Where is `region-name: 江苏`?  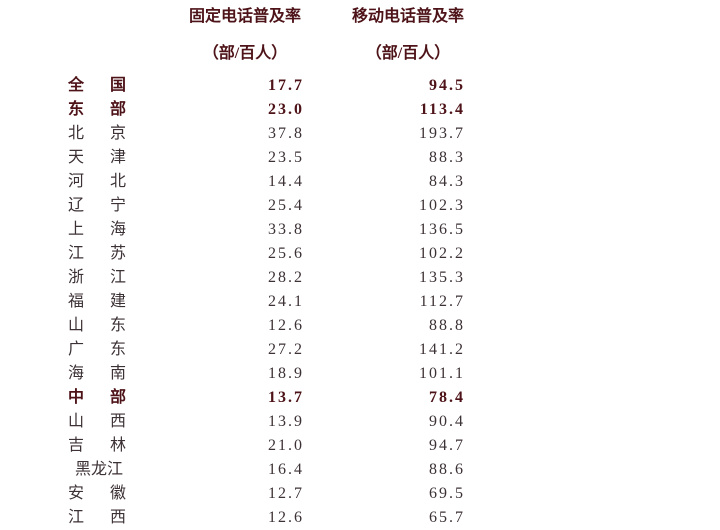
region-name: 江苏 is located at coordinates (97, 253).